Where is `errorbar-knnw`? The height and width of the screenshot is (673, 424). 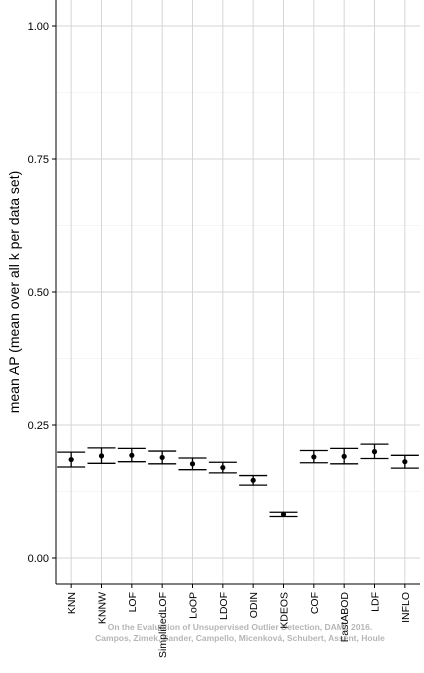
errorbar-knnw is located at coordinates (101, 455).